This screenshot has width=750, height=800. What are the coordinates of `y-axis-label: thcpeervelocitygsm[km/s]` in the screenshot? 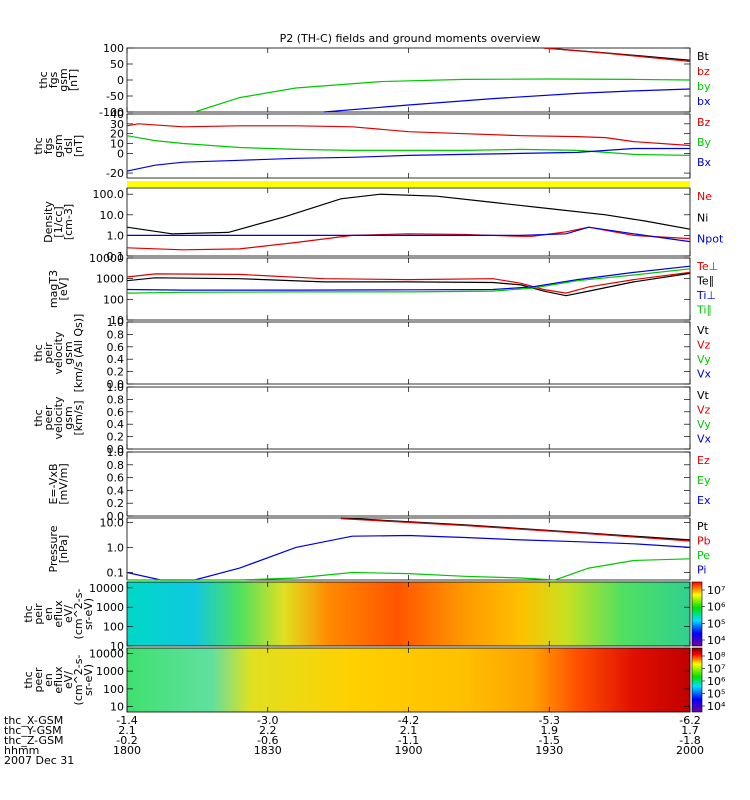 It's located at (58, 417).